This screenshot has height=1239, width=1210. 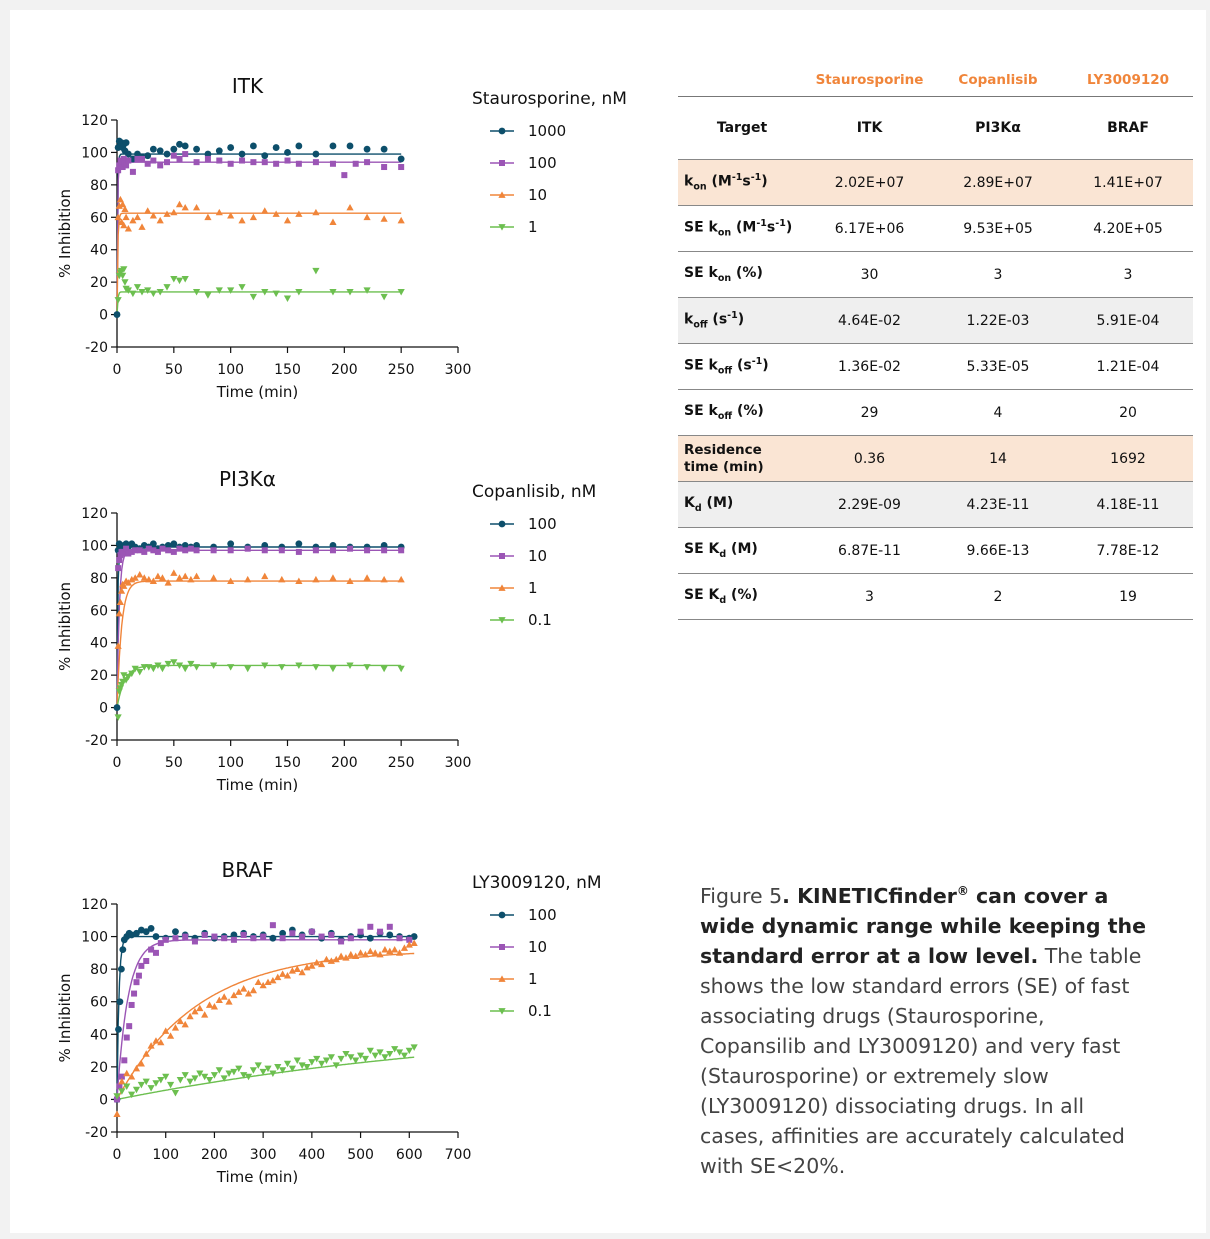 What do you see at coordinates (103, 316) in the screenshot?
I see `y-tick-label: 0` at bounding box center [103, 316].